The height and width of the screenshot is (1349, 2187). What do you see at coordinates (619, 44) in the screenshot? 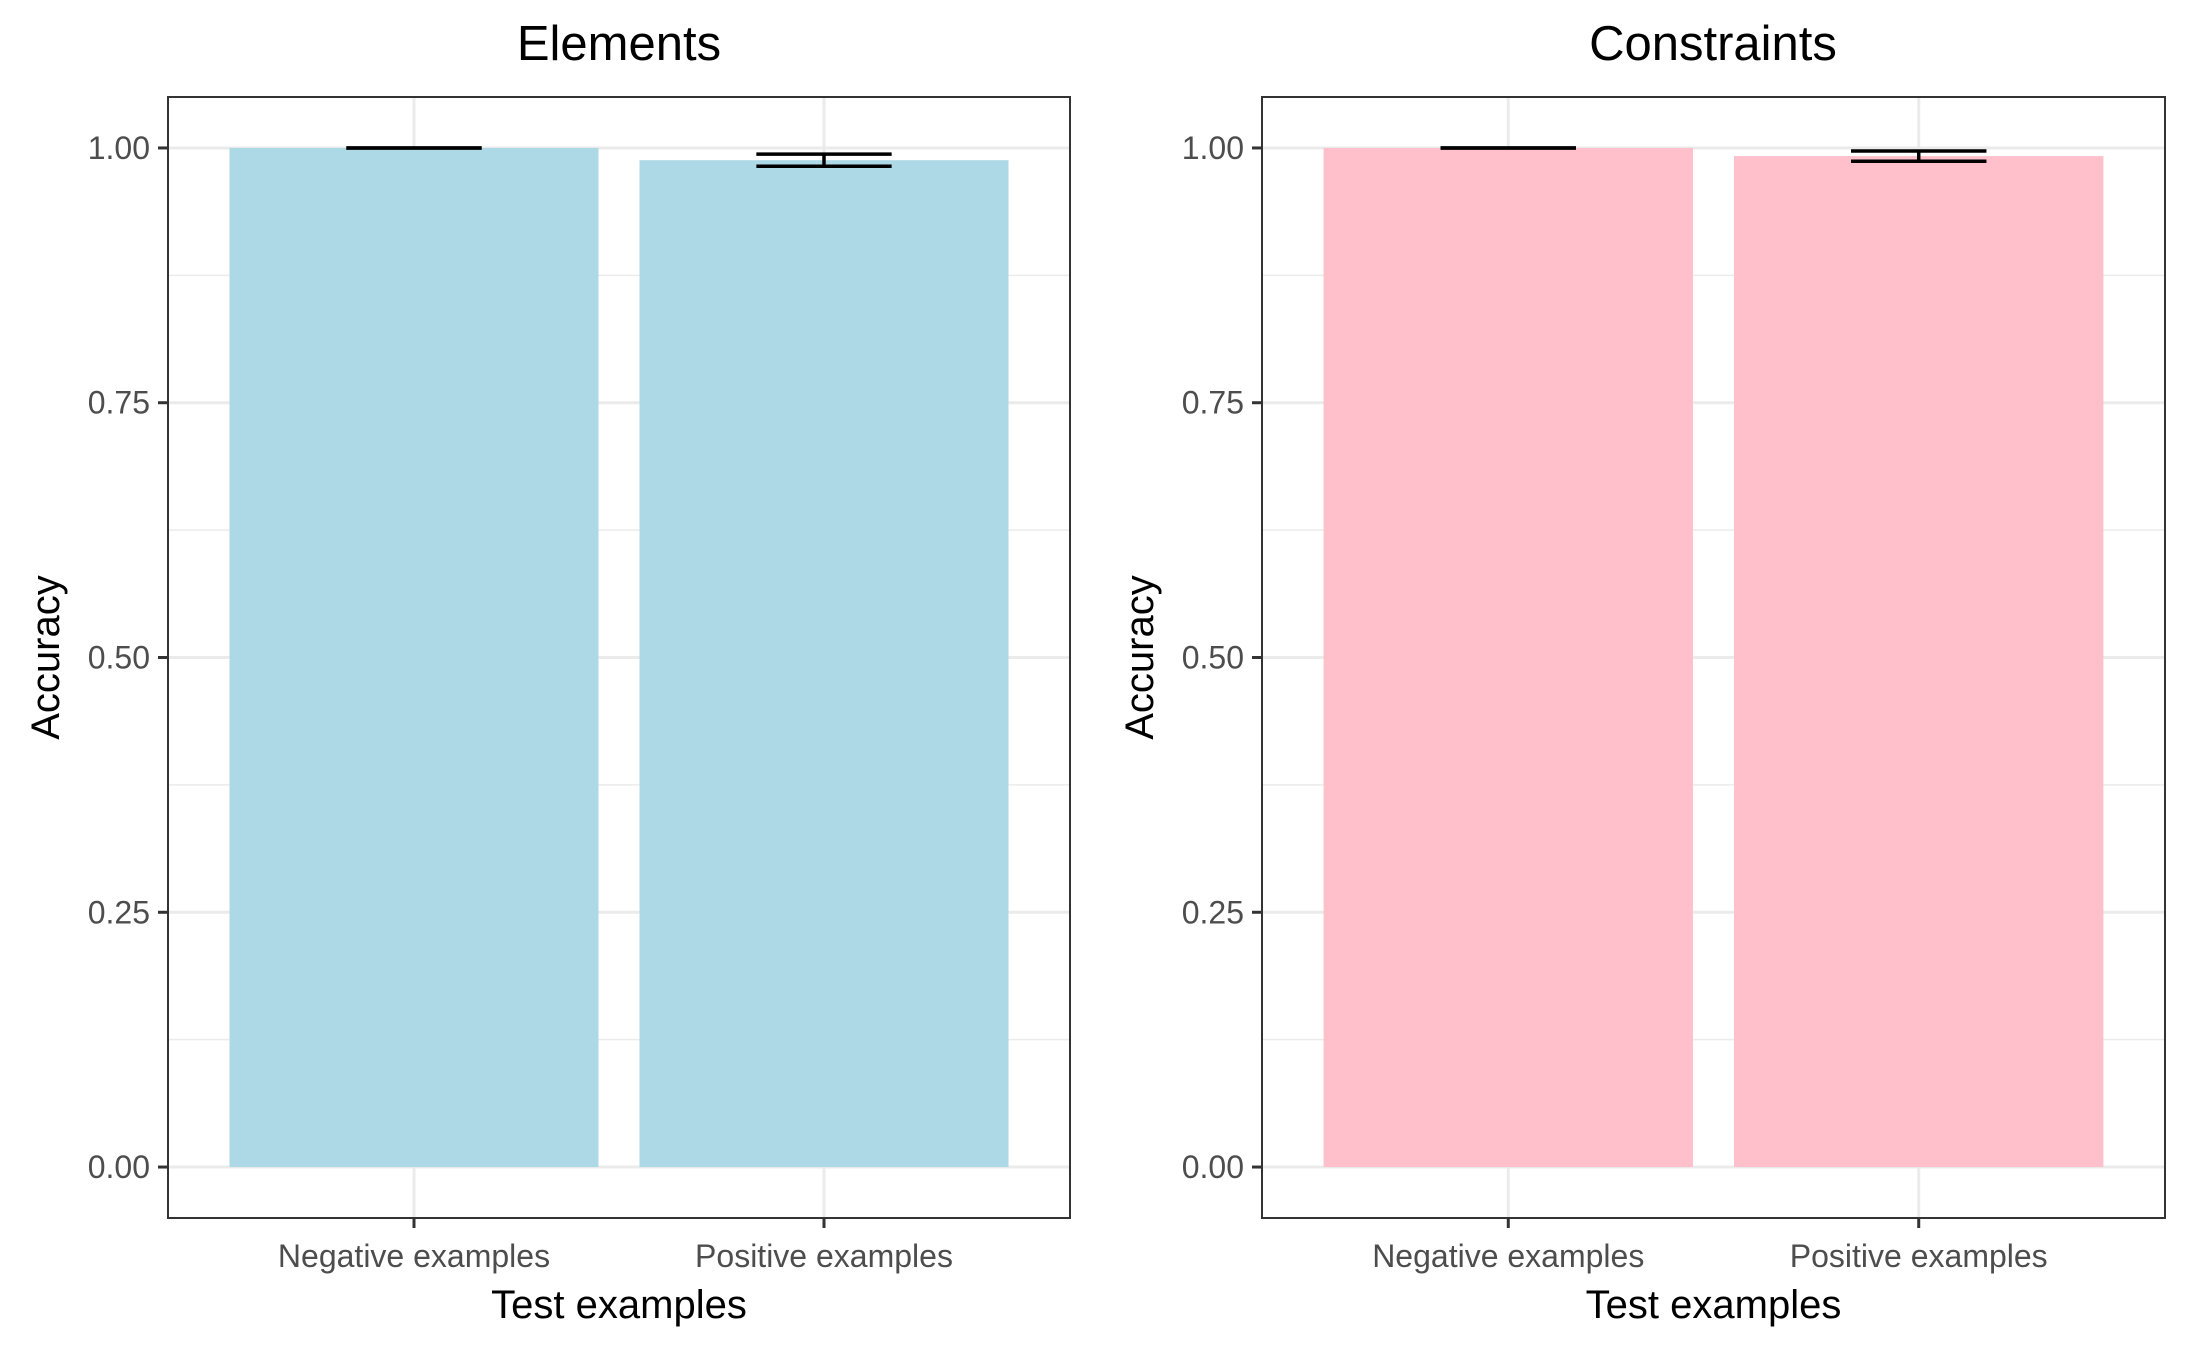
I see `panel-title: Elements` at bounding box center [619, 44].